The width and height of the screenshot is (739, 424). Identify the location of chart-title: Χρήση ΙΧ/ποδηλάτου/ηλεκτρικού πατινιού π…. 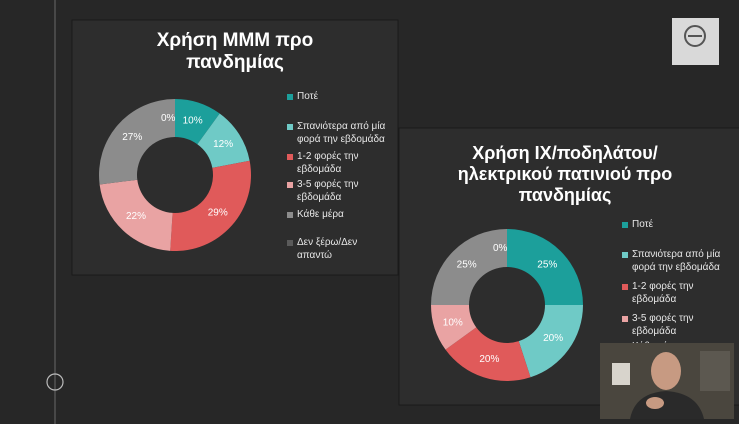
(565, 174).